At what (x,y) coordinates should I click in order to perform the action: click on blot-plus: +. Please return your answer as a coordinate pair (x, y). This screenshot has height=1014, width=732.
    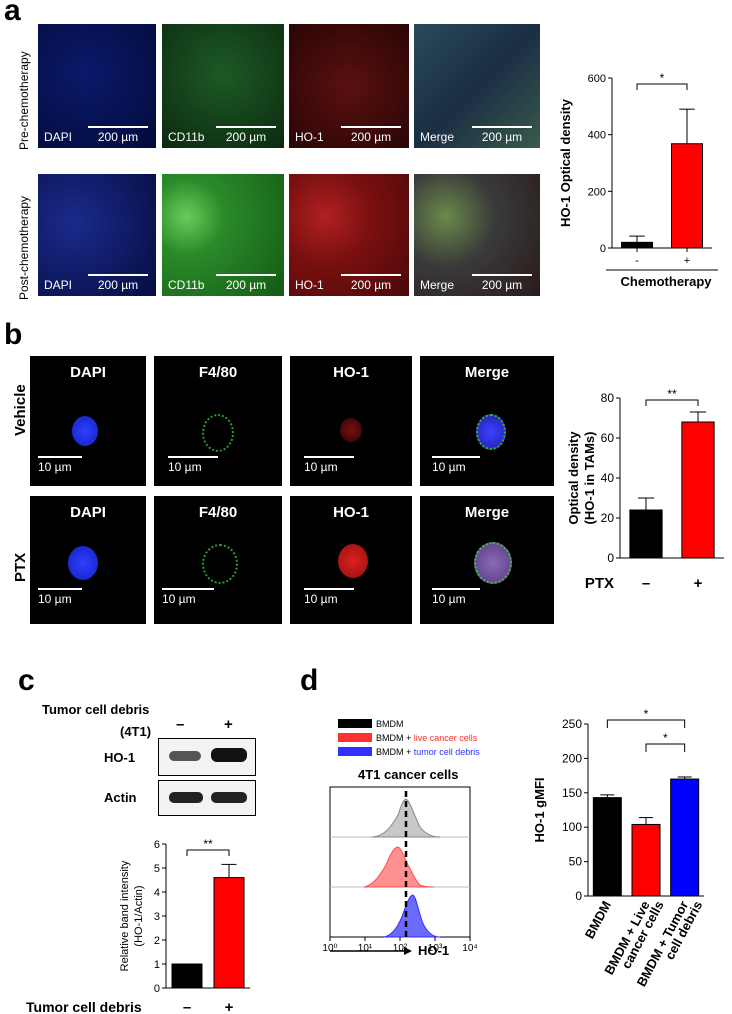
    Looking at the image, I should click on (228, 724).